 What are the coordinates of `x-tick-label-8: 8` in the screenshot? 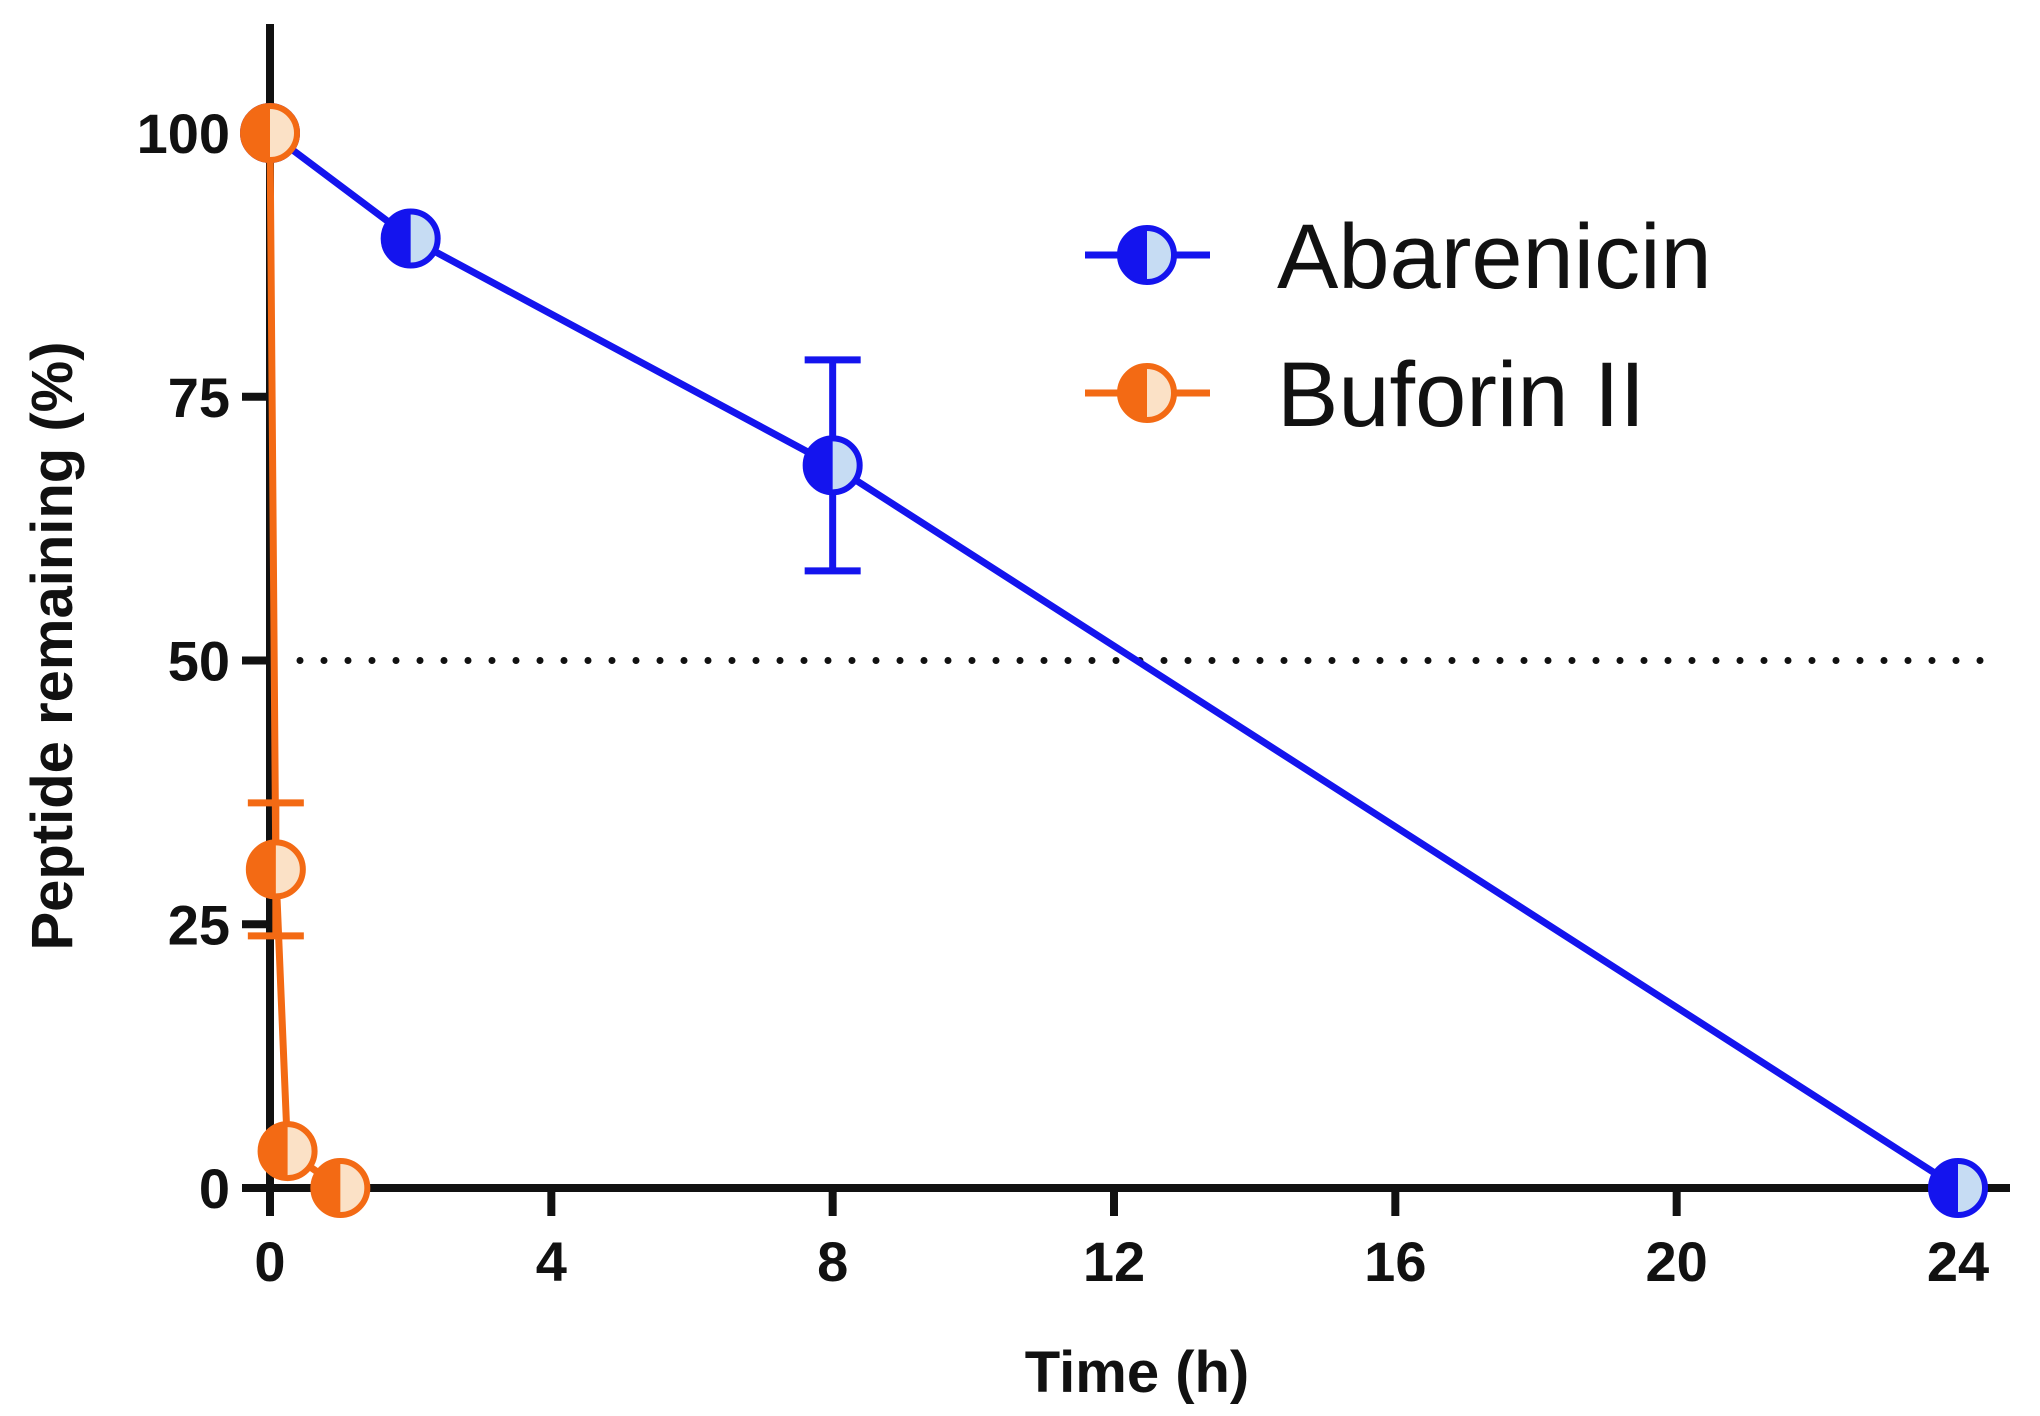 It's located at (832, 1261).